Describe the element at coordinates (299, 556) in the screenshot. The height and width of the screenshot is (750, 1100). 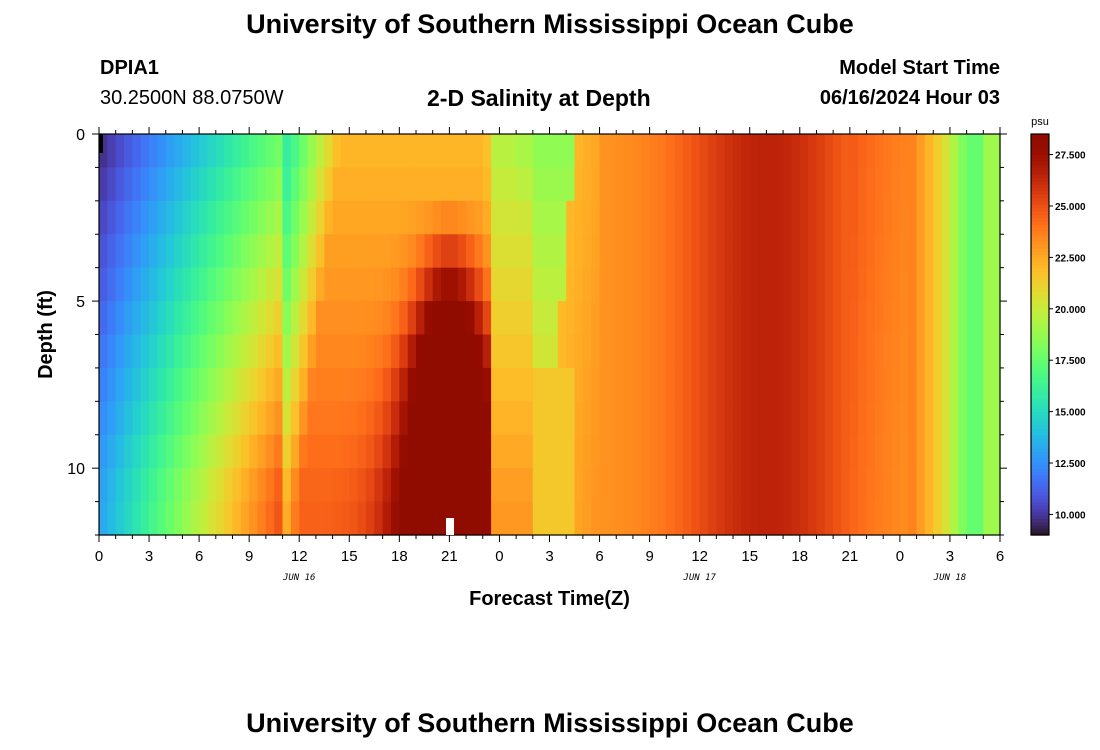
I see `x-tick-label: 12` at that location.